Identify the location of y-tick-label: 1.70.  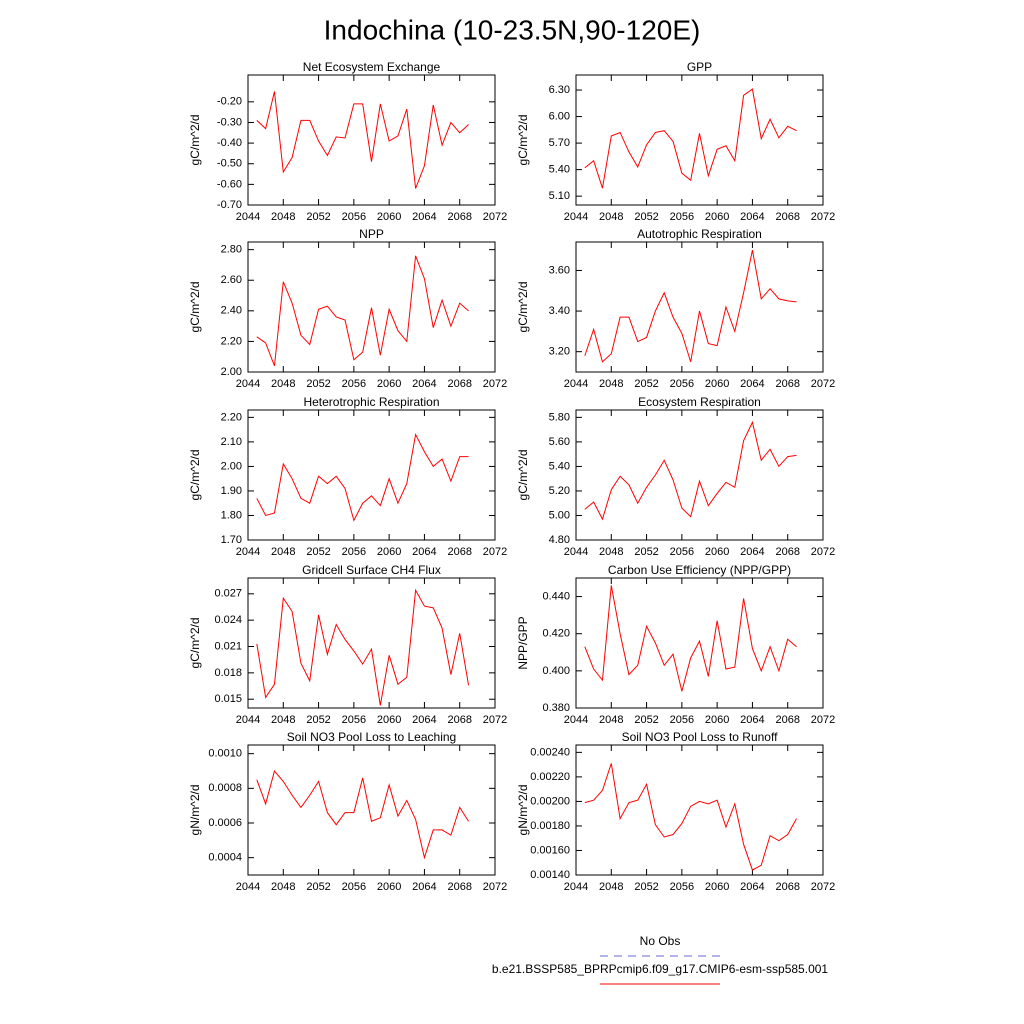
(231, 540).